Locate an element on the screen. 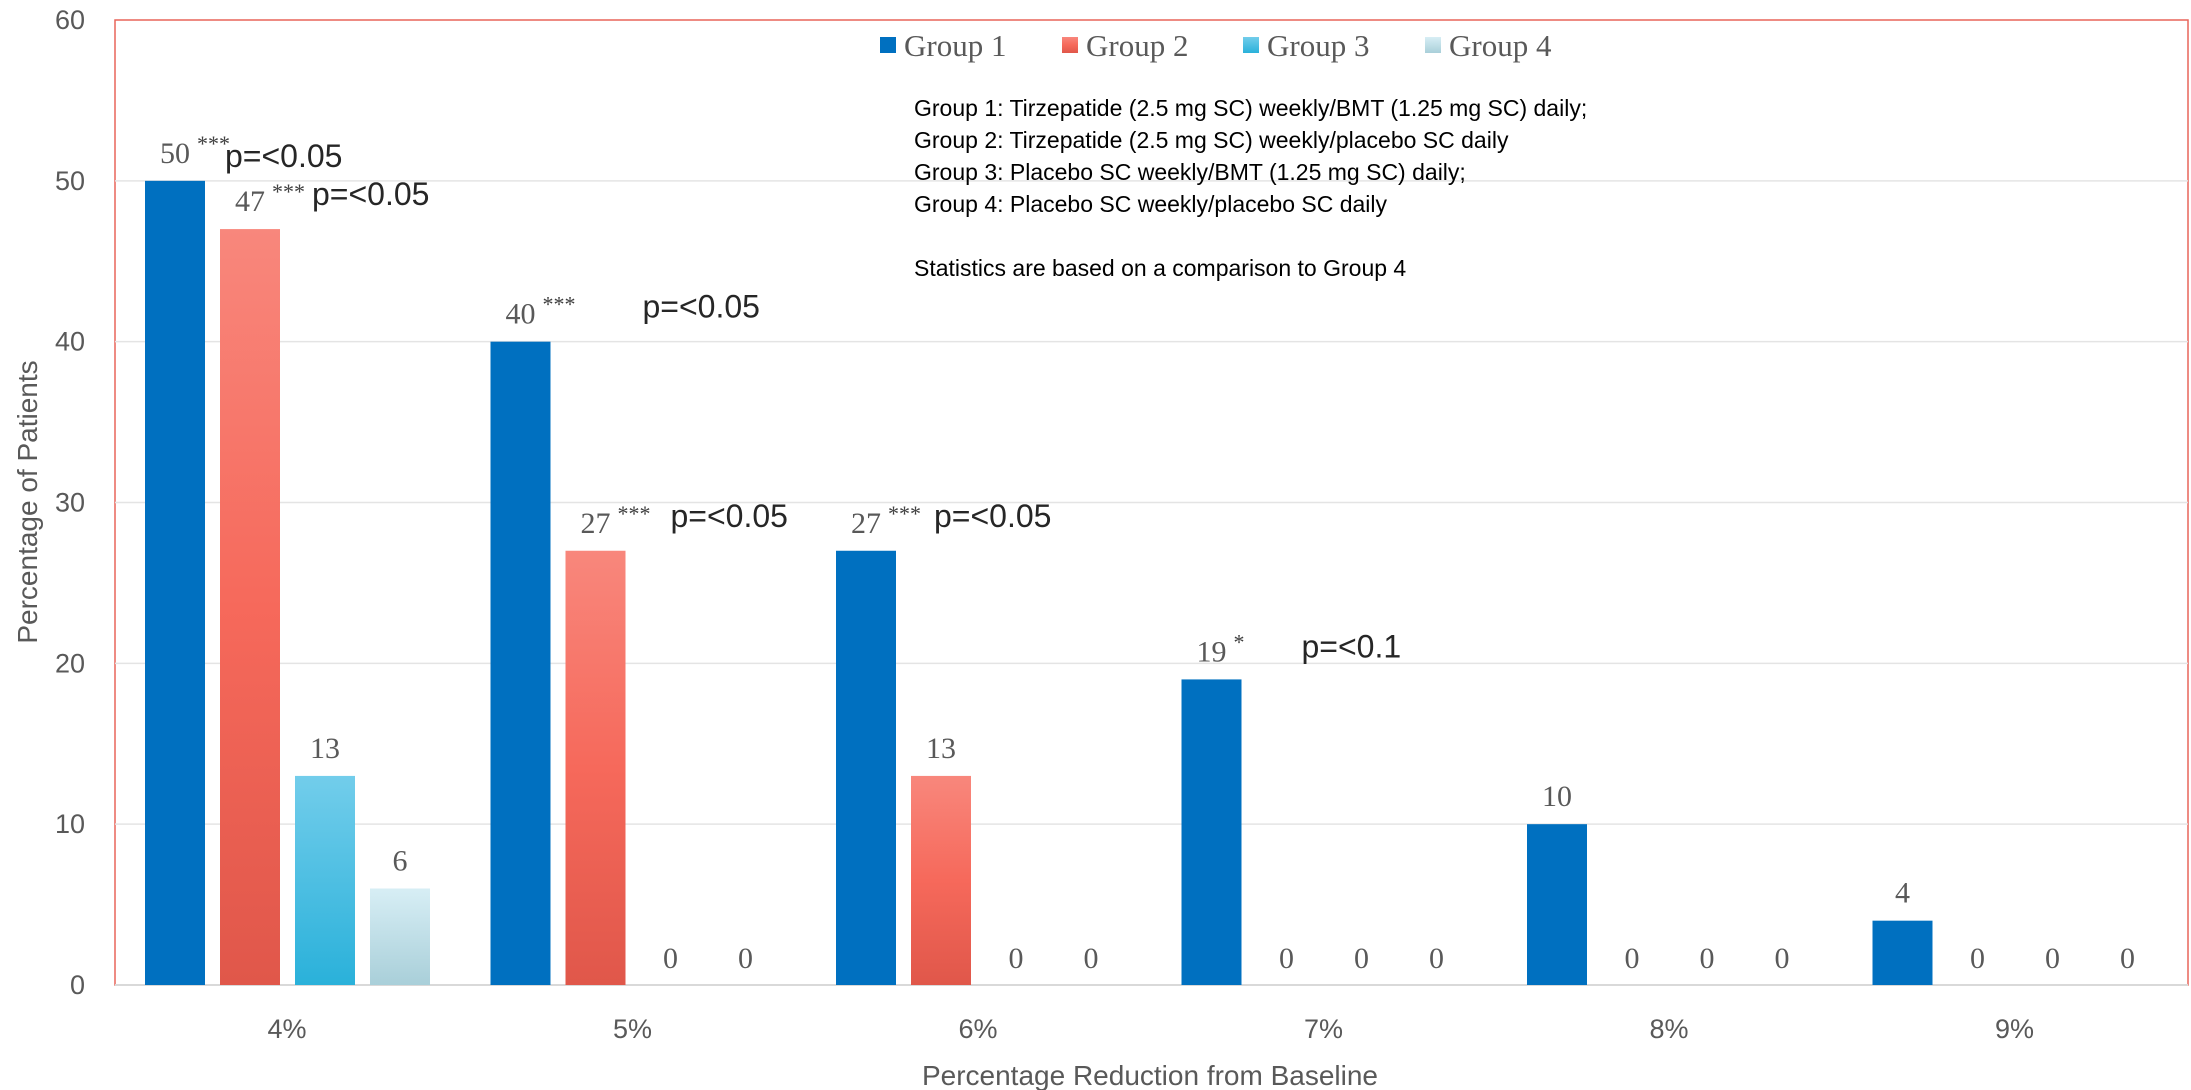 The image size is (2191, 1090). y-axis-ticks: 0 10 20 30 40 50 60 is located at coordinates (70, 502).